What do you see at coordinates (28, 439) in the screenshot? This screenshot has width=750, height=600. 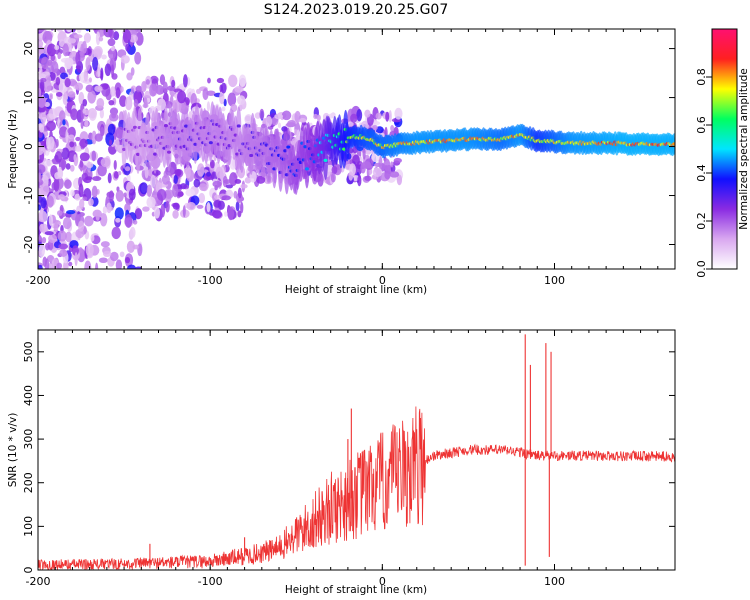 I see `y-tick-label: 300` at bounding box center [28, 439].